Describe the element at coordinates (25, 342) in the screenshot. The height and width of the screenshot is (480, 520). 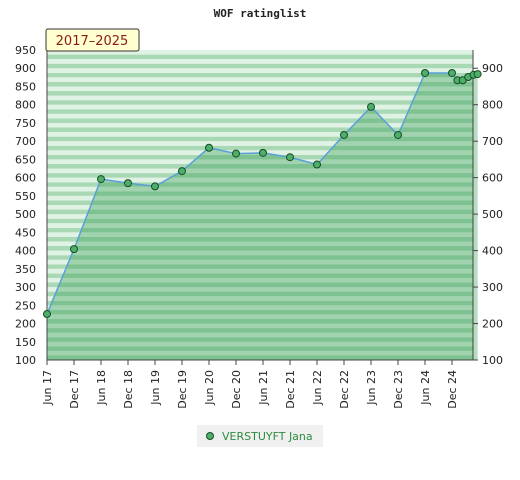
I see `y-tick-label-left: 150` at that location.